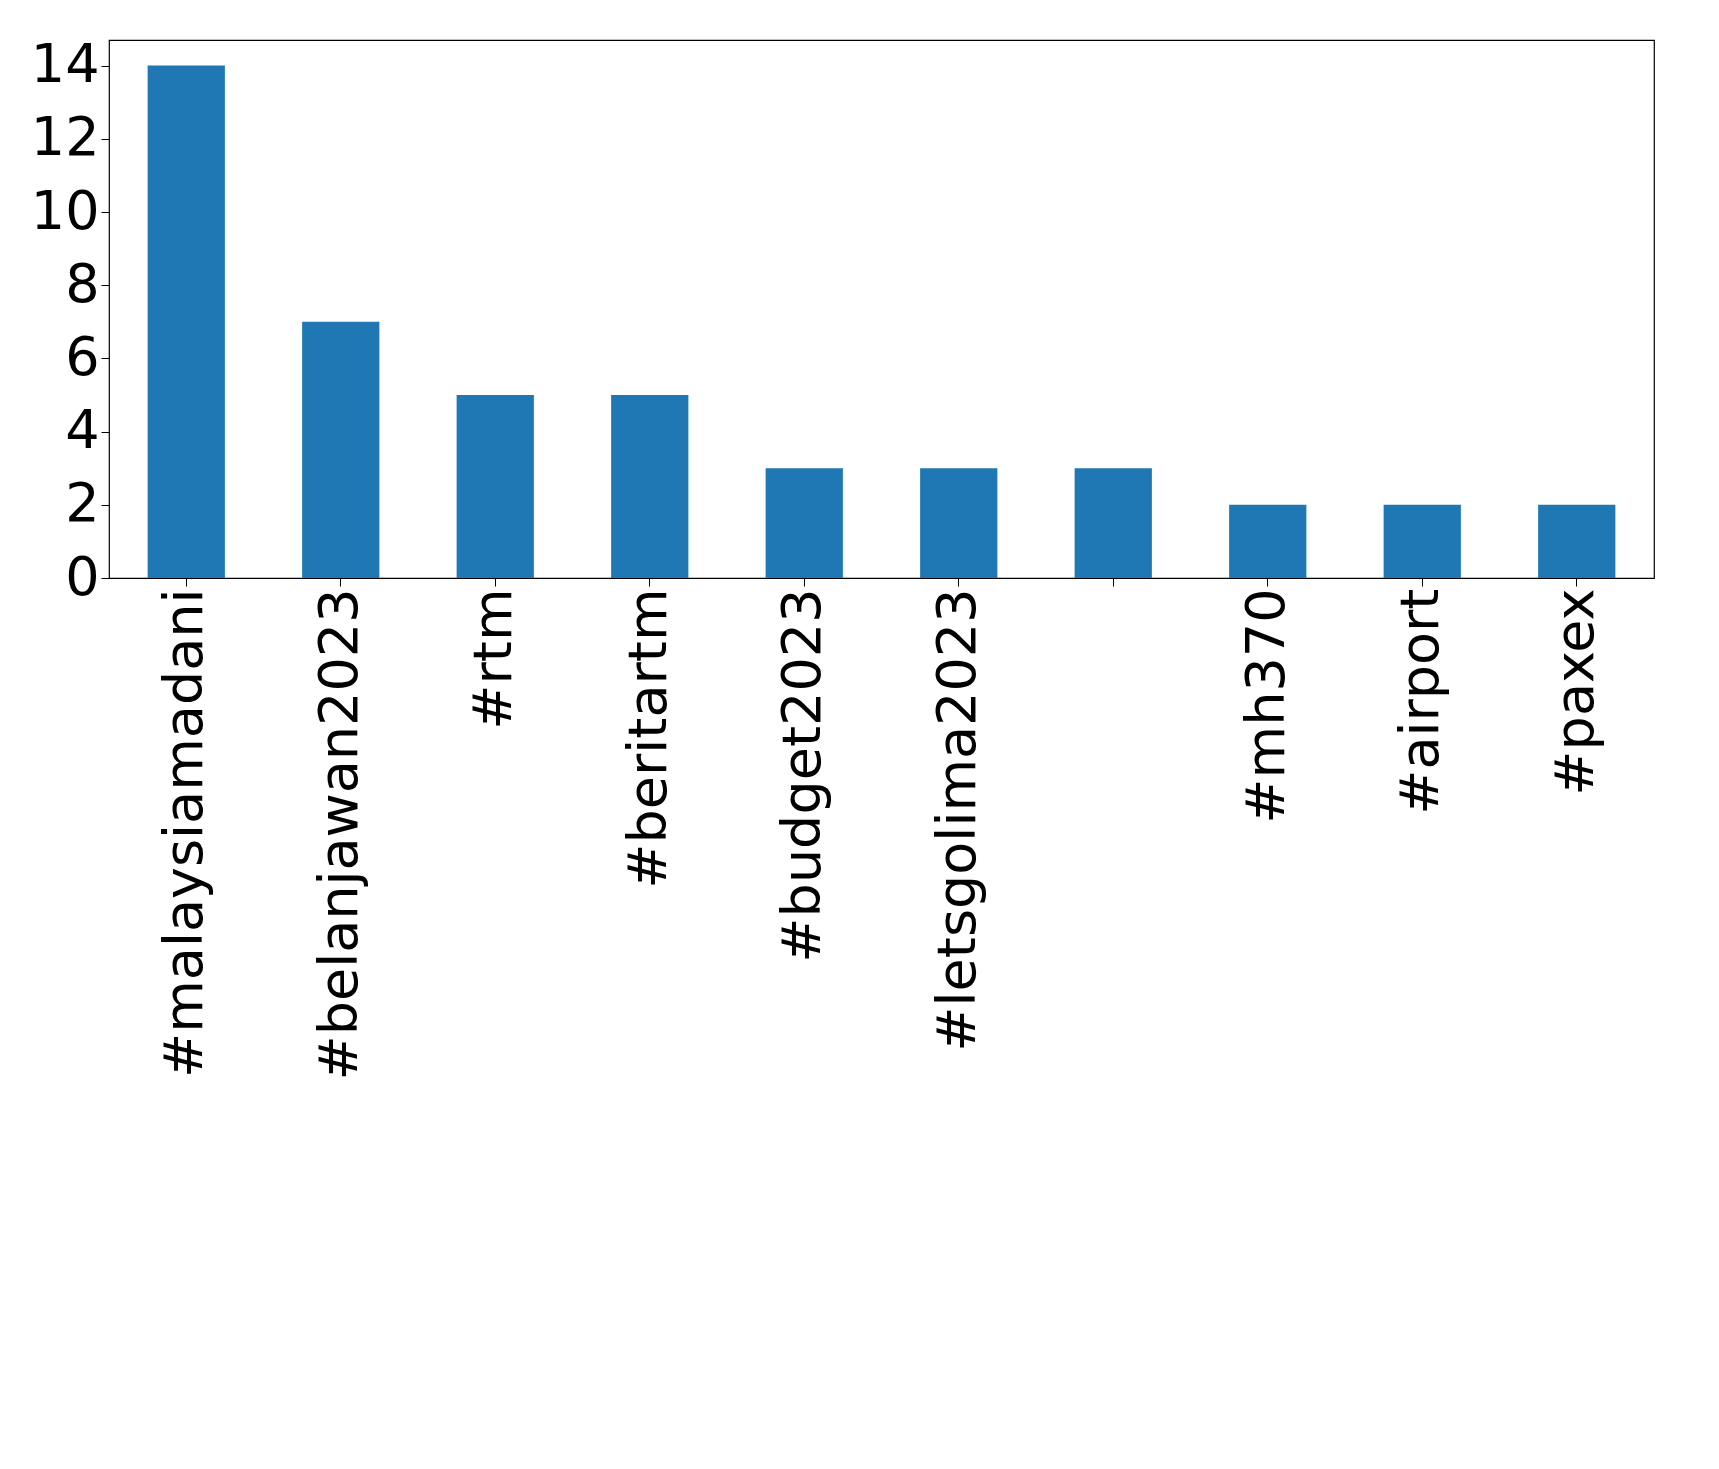 This screenshot has width=1719, height=1469. Describe the element at coordinates (1420, 701) in the screenshot. I see `x-tick-label: #airport` at that location.